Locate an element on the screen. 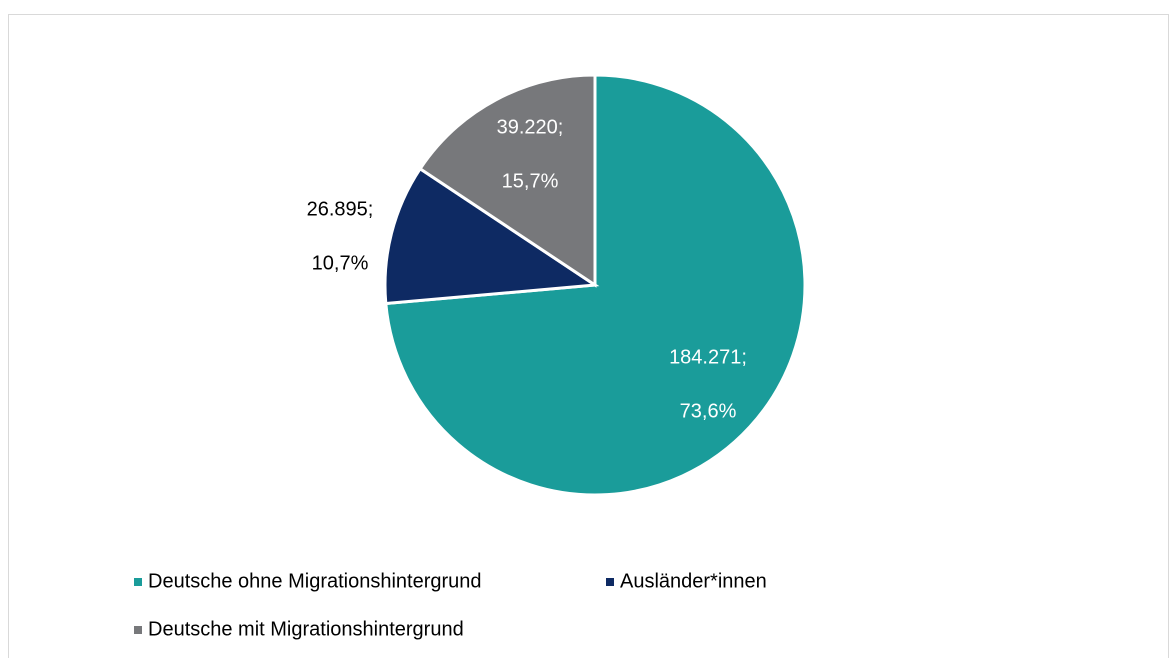  data-label: 39.220; is located at coordinates (530, 127).